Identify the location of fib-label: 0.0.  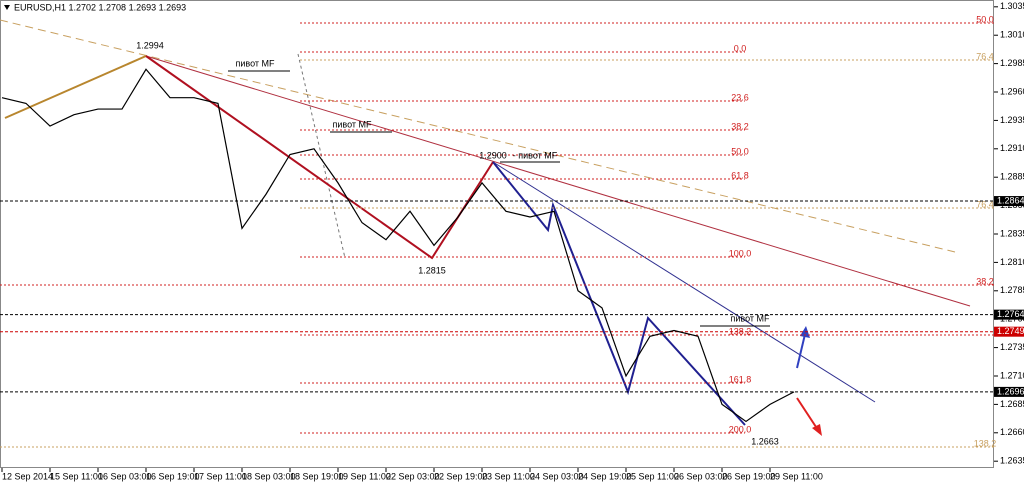
(740, 48).